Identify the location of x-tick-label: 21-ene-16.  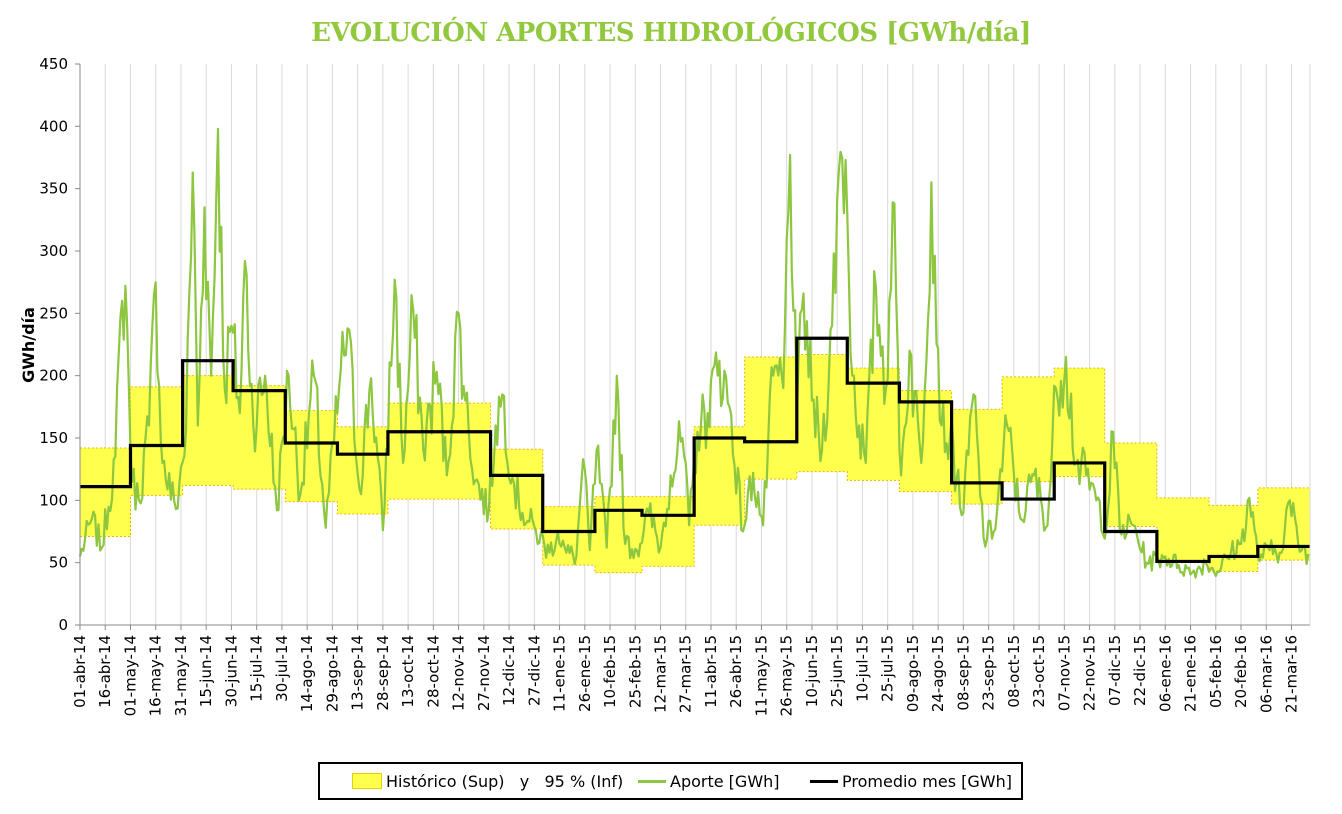
(1191, 673).